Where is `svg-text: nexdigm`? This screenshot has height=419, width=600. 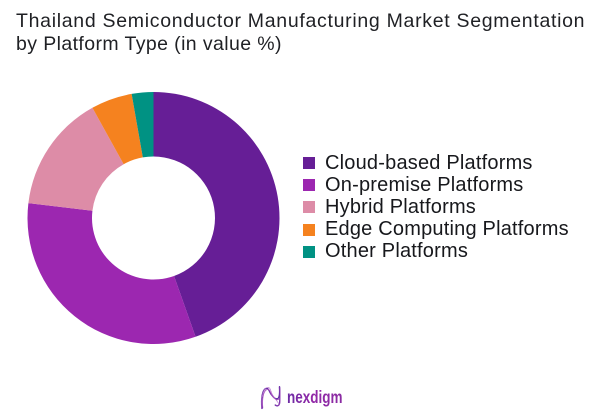 svg-text: nexdigm is located at coordinates (314, 397).